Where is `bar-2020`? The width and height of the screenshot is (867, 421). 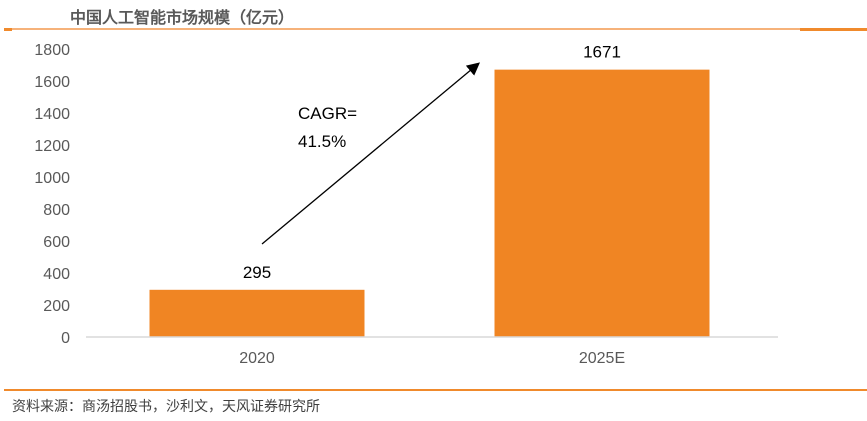
bar-2020 is located at coordinates (257, 313).